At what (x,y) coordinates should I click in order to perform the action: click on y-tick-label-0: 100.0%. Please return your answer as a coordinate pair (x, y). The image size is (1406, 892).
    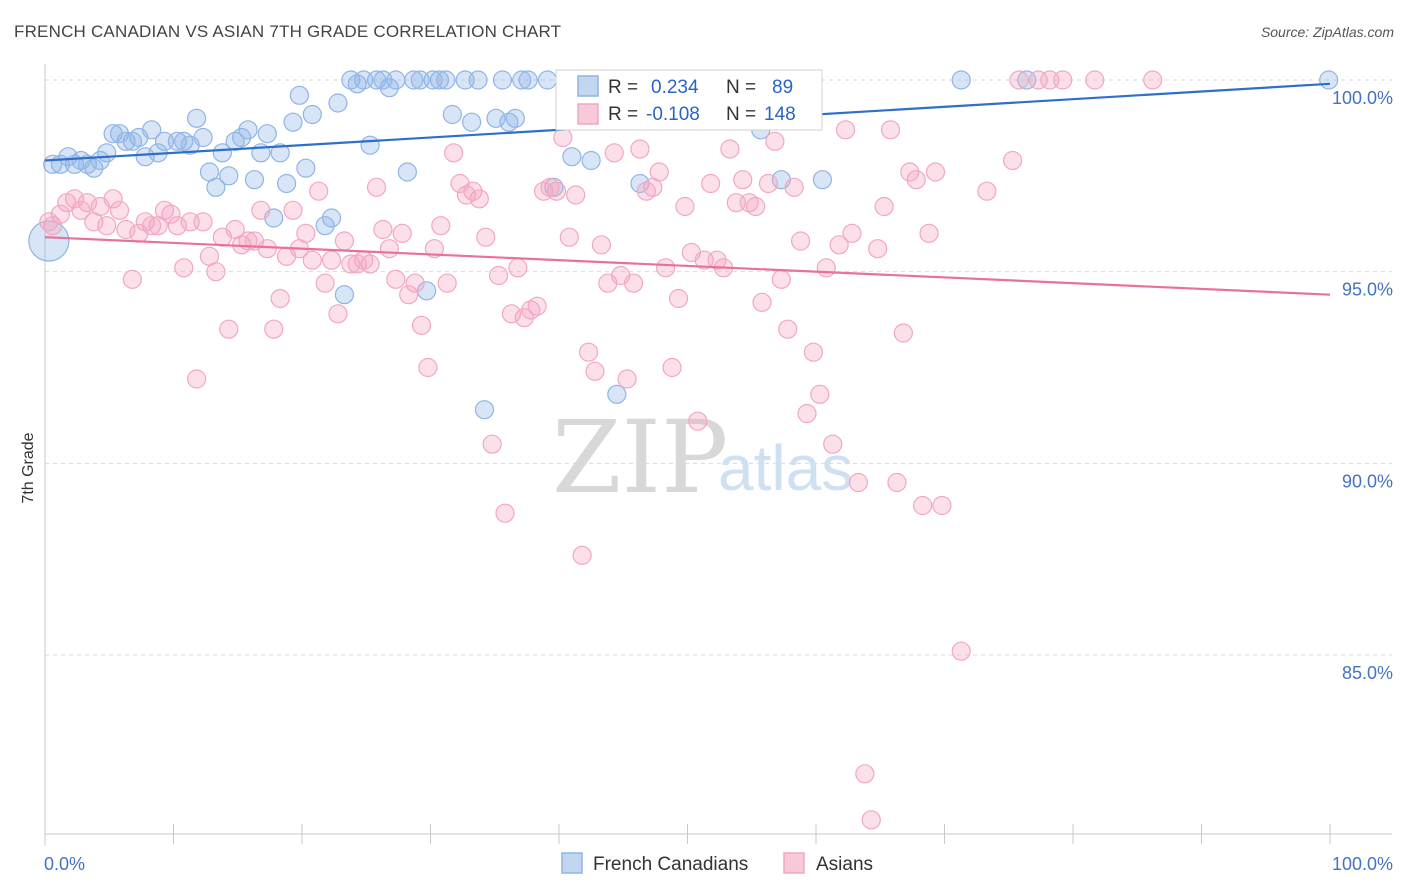
    Looking at the image, I should click on (1362, 98).